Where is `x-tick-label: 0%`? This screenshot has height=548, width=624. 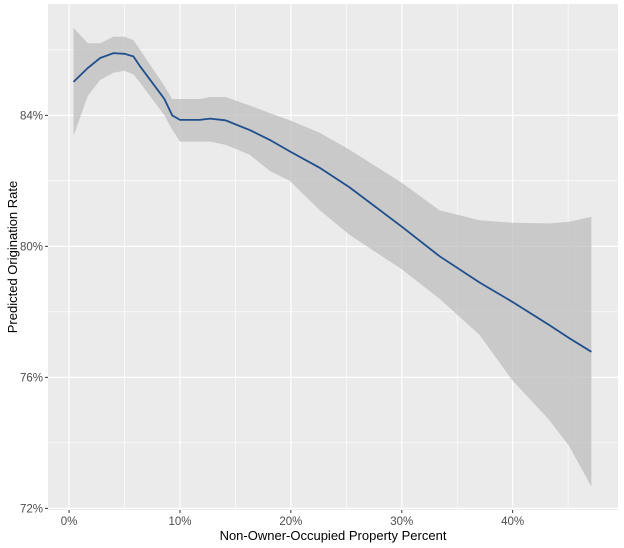 x-tick-label: 0% is located at coordinates (69, 522).